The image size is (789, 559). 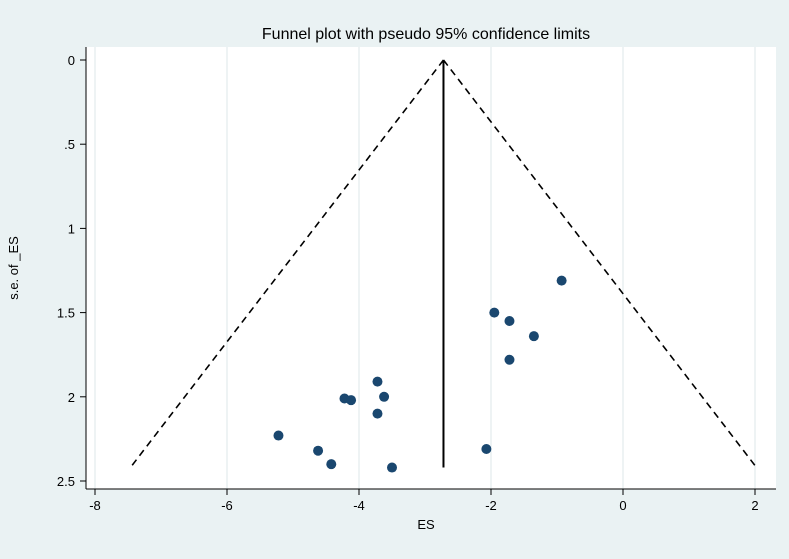 What do you see at coordinates (754, 505) in the screenshot?
I see `x-tick-label: 2` at bounding box center [754, 505].